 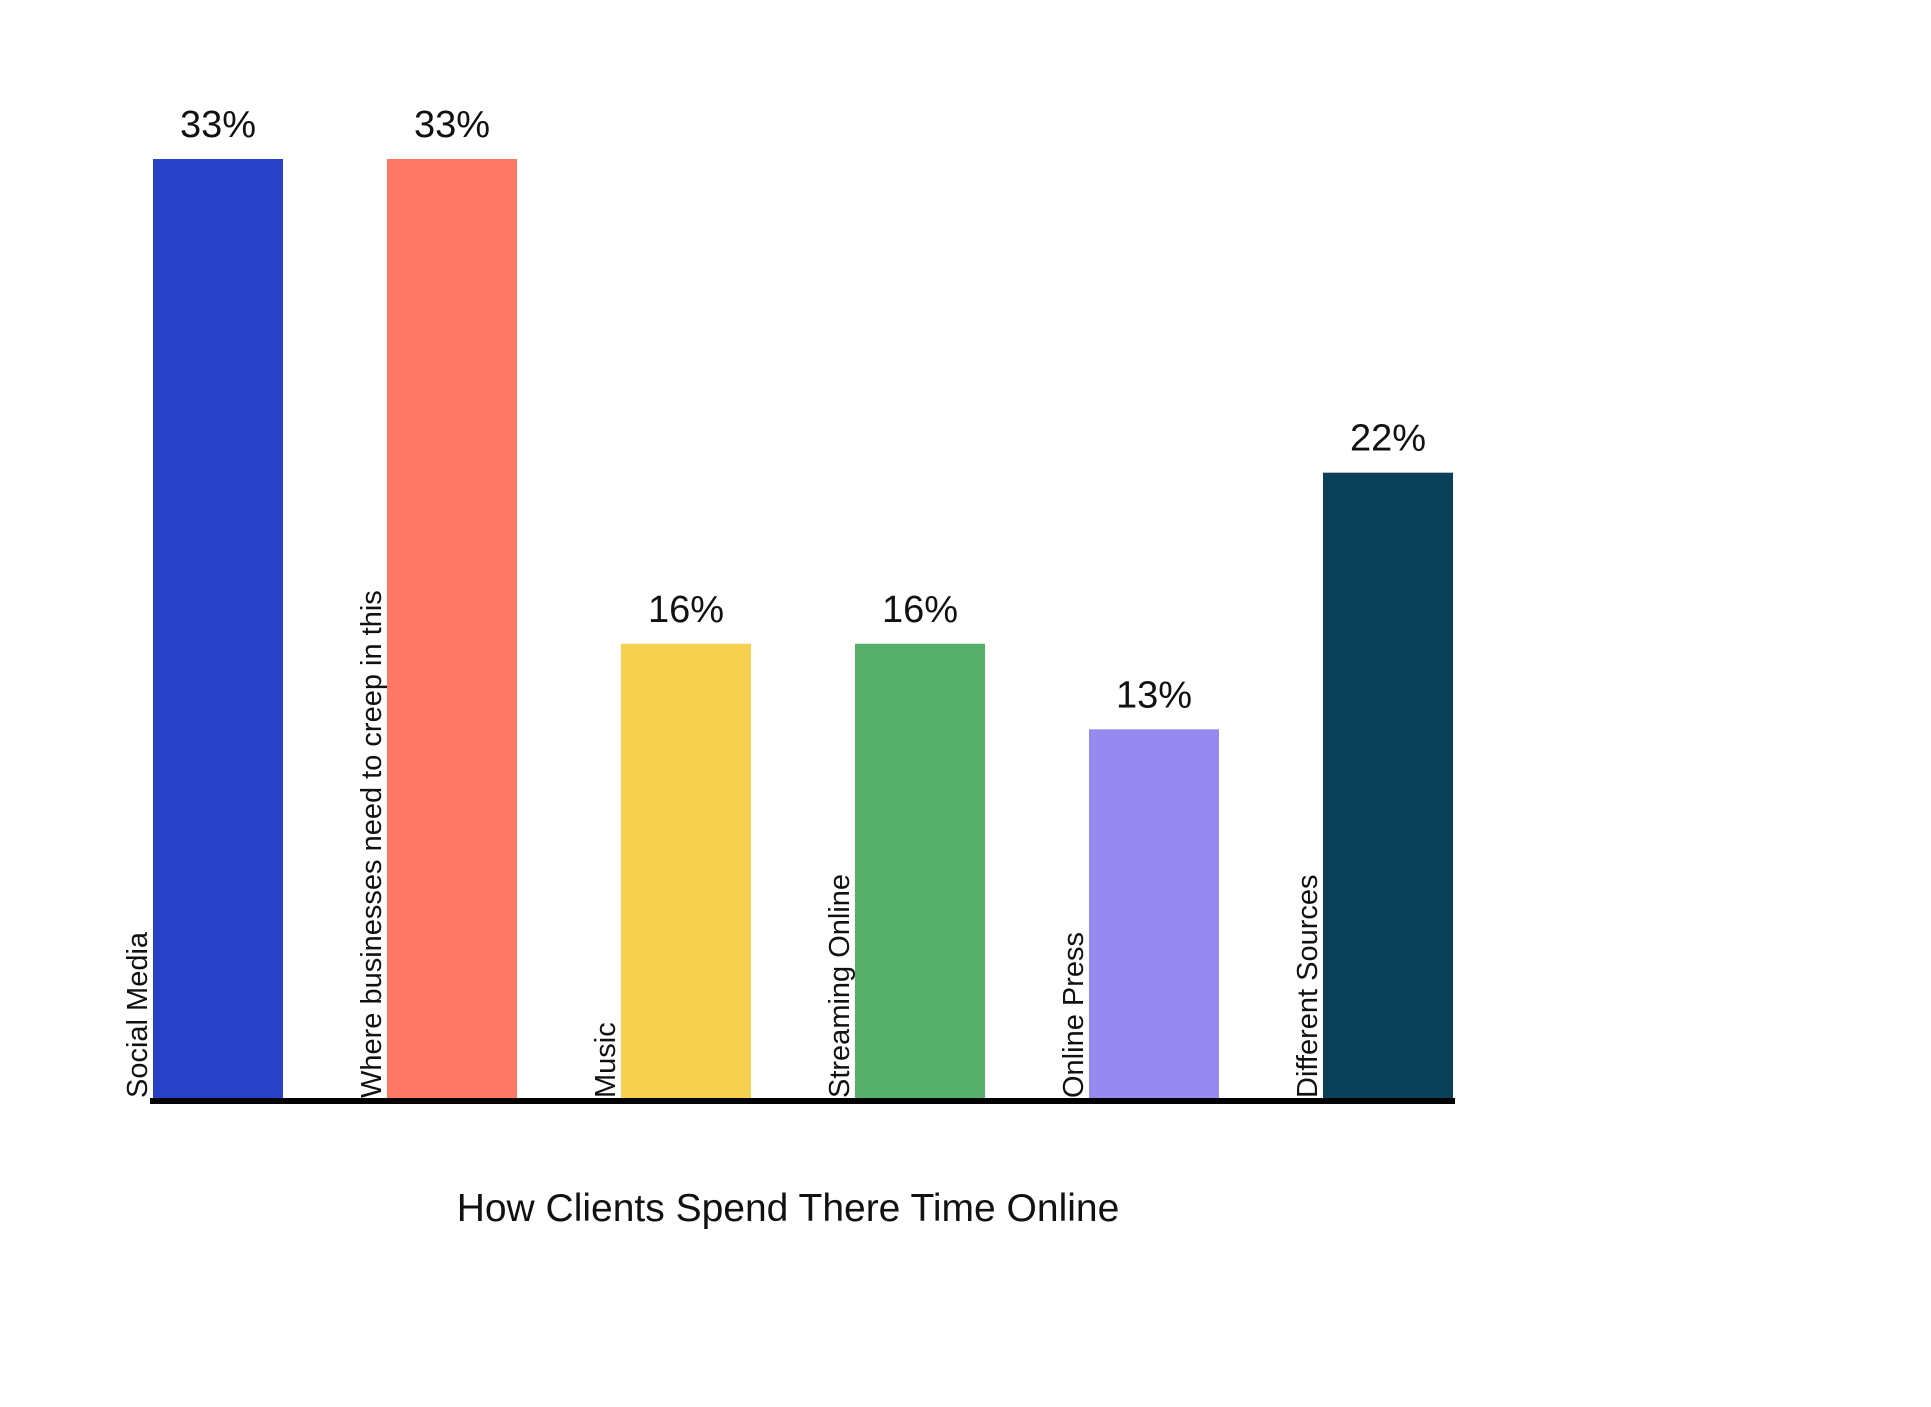 What do you see at coordinates (372, 844) in the screenshot?
I see `category-label-where-businesses-need-to-creep-in-this: Where businesses need to creep in this` at bounding box center [372, 844].